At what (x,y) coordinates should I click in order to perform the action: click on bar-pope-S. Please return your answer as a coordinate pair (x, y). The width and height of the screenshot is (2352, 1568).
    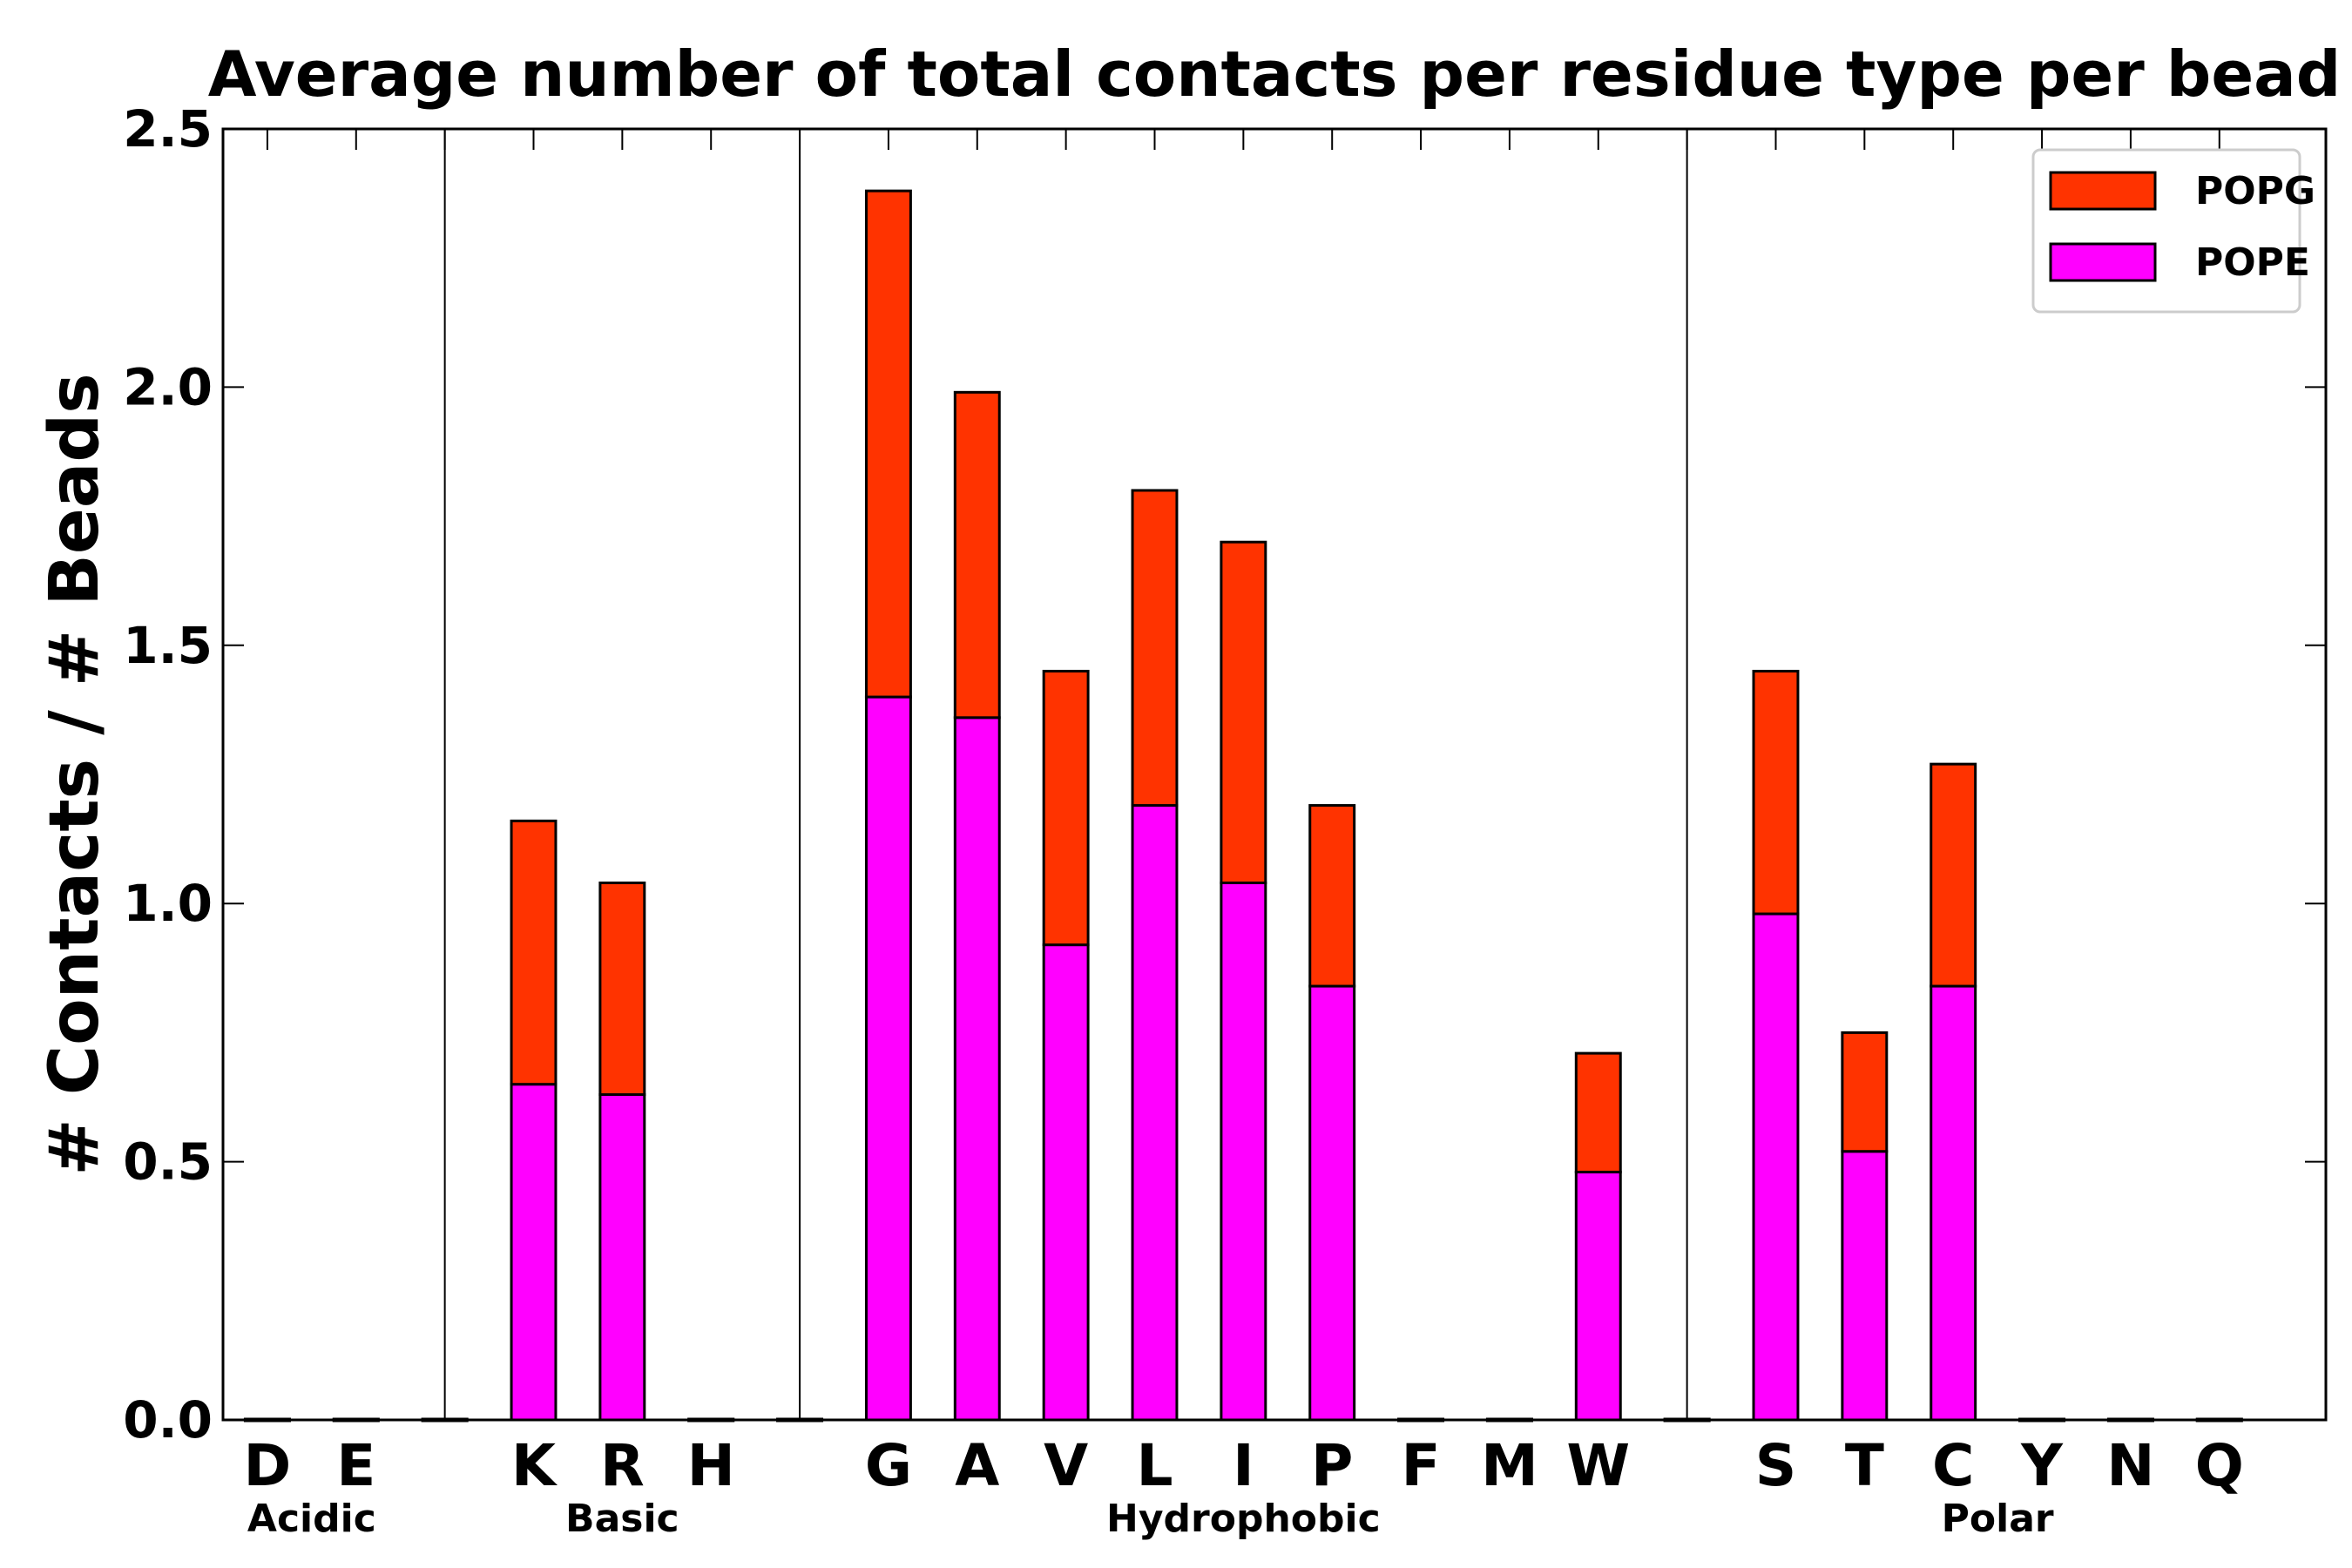
    Looking at the image, I should click on (1776, 1167).